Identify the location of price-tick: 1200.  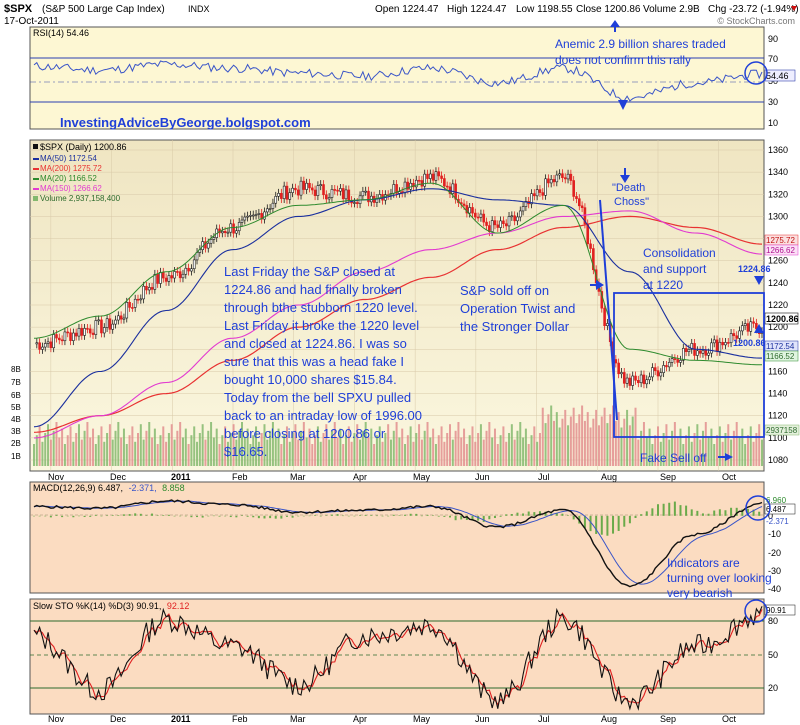
(778, 327).